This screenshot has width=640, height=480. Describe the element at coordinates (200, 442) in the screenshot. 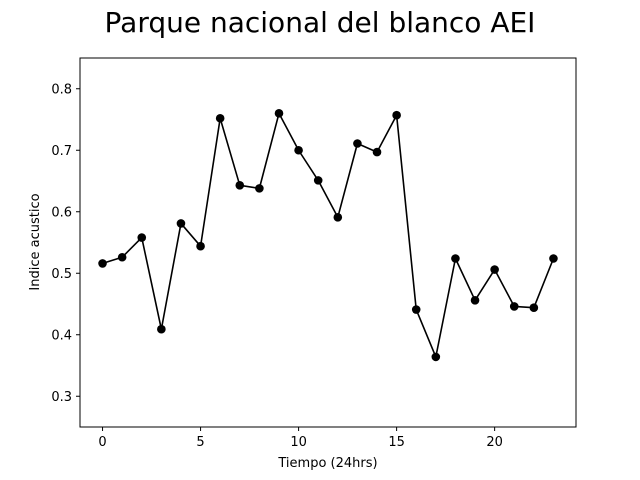

I see `x-tick-label: 5` at that location.